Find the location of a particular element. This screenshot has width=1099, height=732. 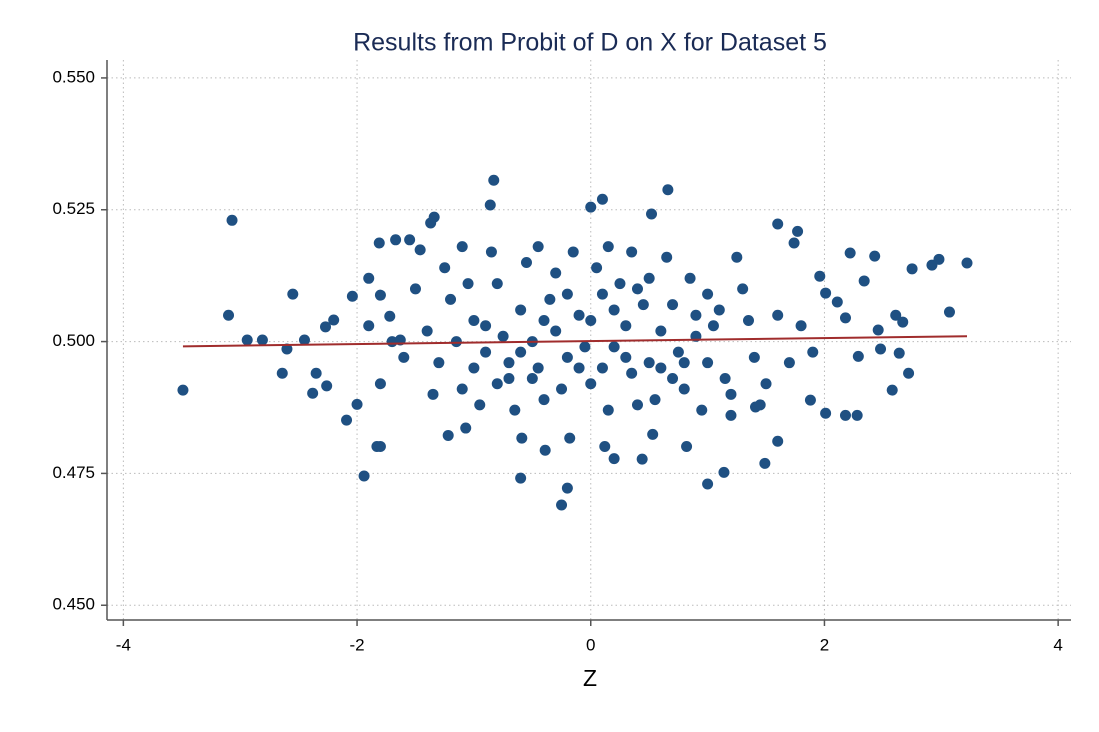

x-tick-label: -4 is located at coordinates (123, 644).